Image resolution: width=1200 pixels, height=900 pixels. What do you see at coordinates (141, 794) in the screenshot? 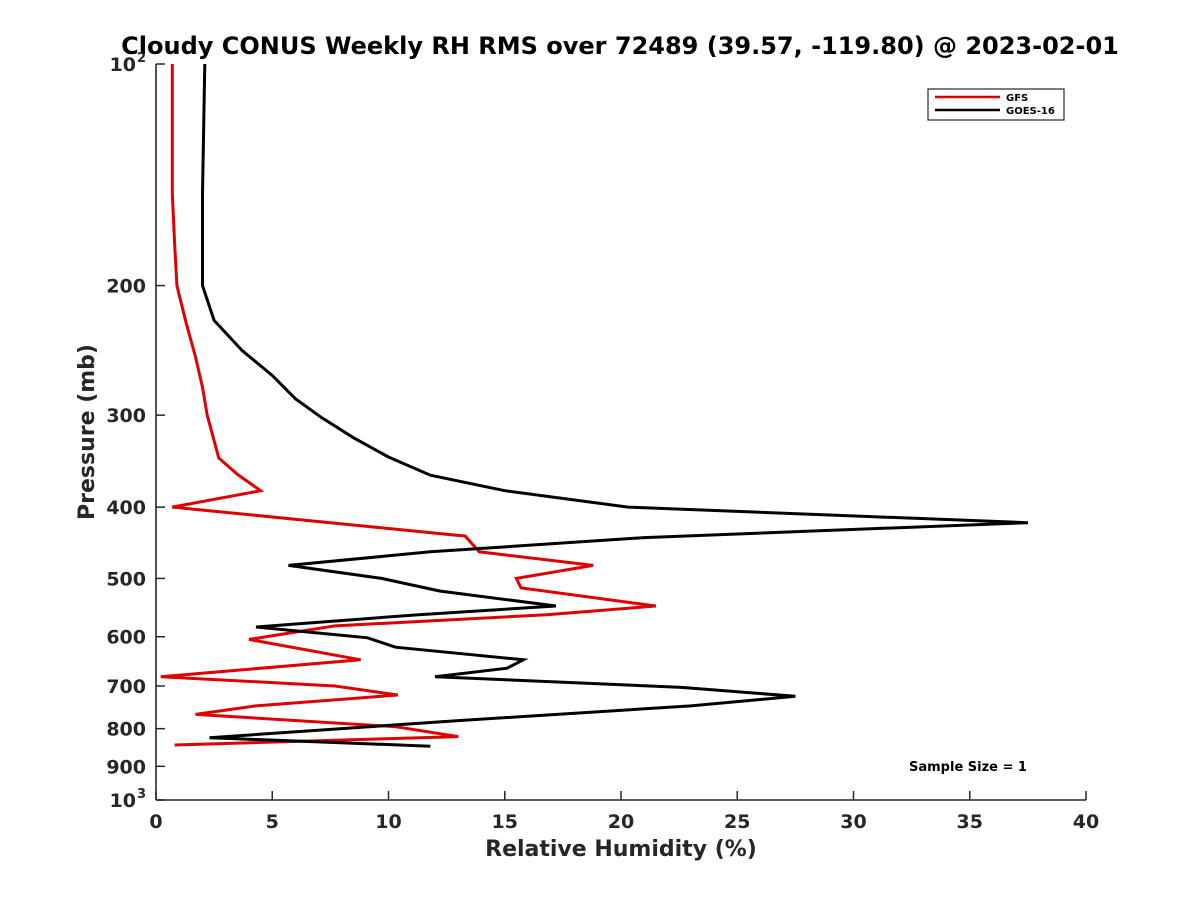
I see `y-tick-exponent: 3` at bounding box center [141, 794].